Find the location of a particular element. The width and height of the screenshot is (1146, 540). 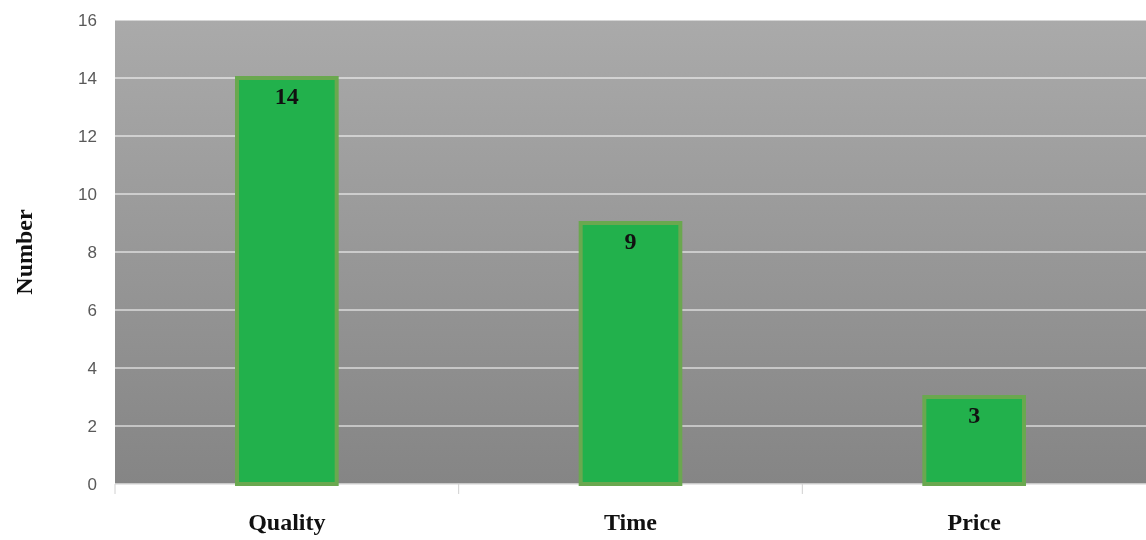

y-tick-label: 0 is located at coordinates (92, 484).